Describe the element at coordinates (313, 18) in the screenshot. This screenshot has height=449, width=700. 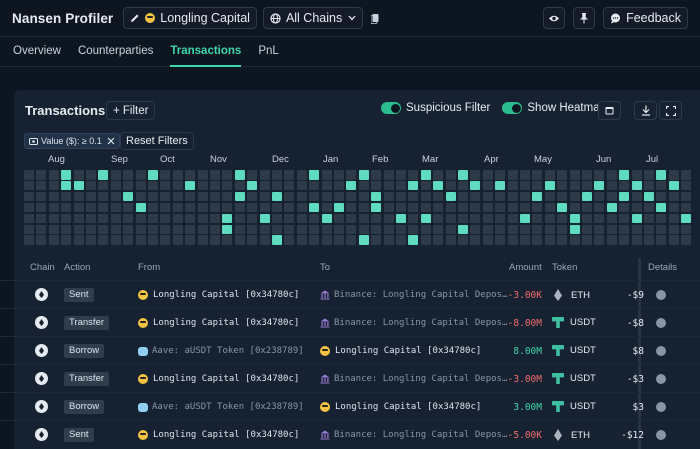
I see `chain-selector: All Chains` at that location.